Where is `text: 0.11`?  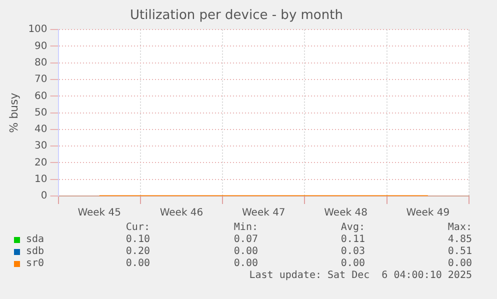
text: 0.11 is located at coordinates (352, 239).